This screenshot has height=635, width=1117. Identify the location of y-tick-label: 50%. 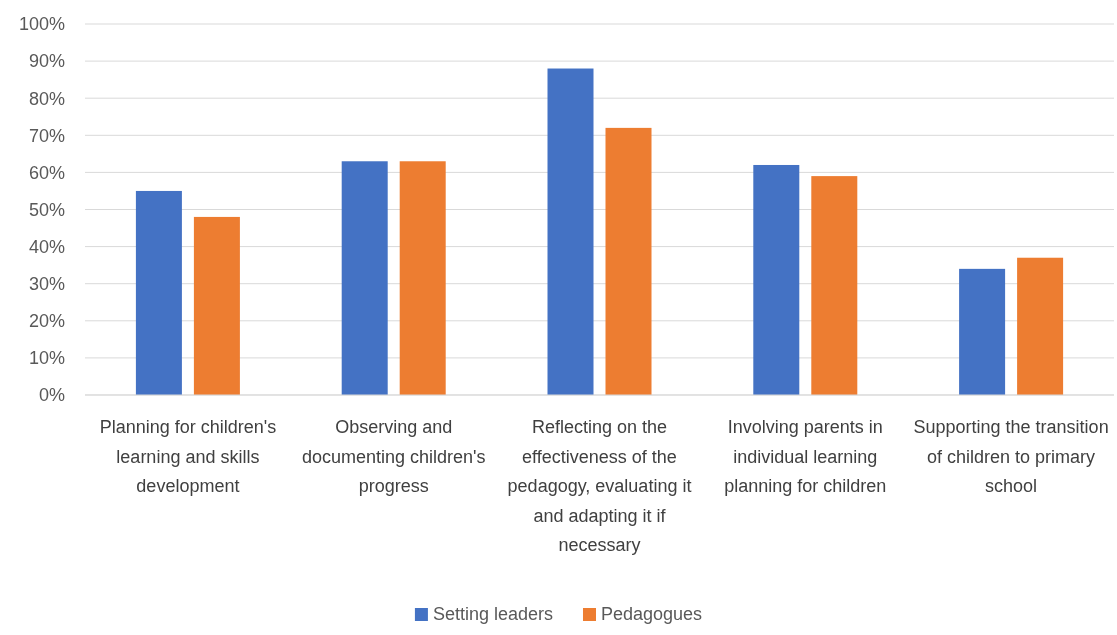
(46, 209).